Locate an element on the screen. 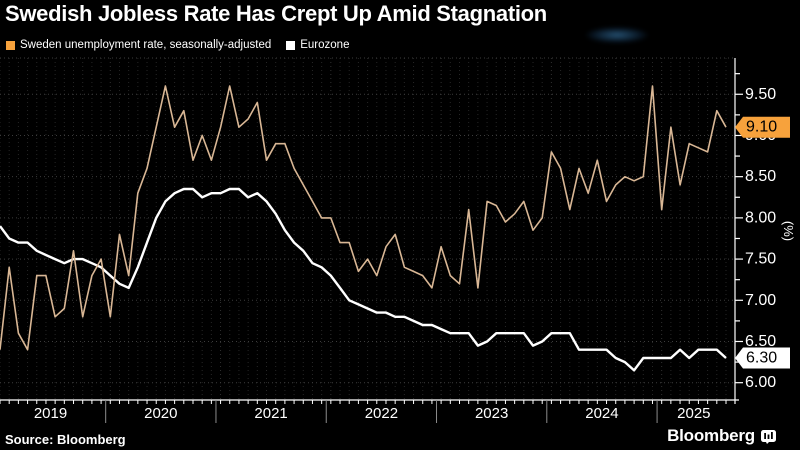 This screenshot has height=450, width=800. legend-label-eurozone: Eurozone is located at coordinates (325, 45).